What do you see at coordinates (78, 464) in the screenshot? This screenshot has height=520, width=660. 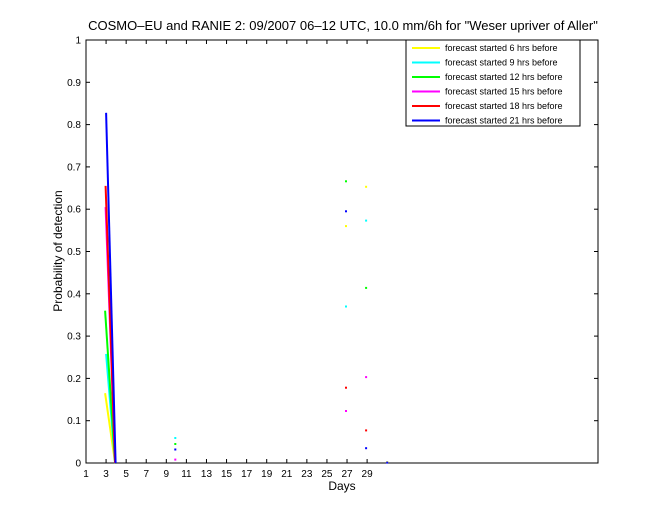 I see `y-tick-label: 0` at bounding box center [78, 464].